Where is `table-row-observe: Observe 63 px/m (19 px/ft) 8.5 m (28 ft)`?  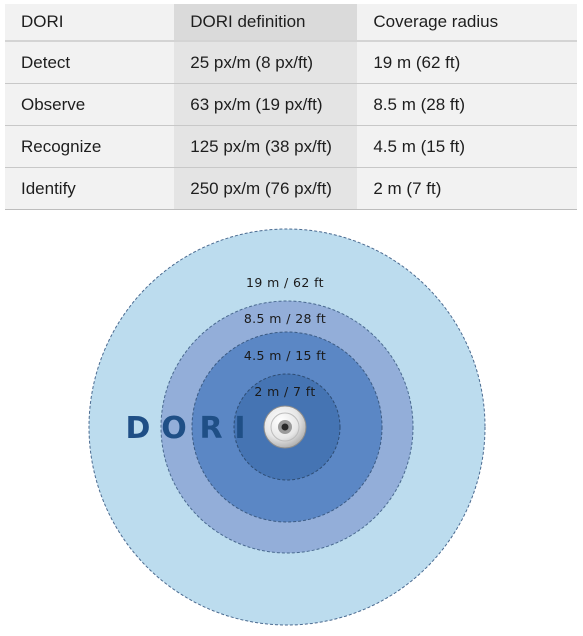 table-row-observe: Observe 63 px/m (19 px/ft) 8.5 m (28 ft) is located at coordinates (291, 104).